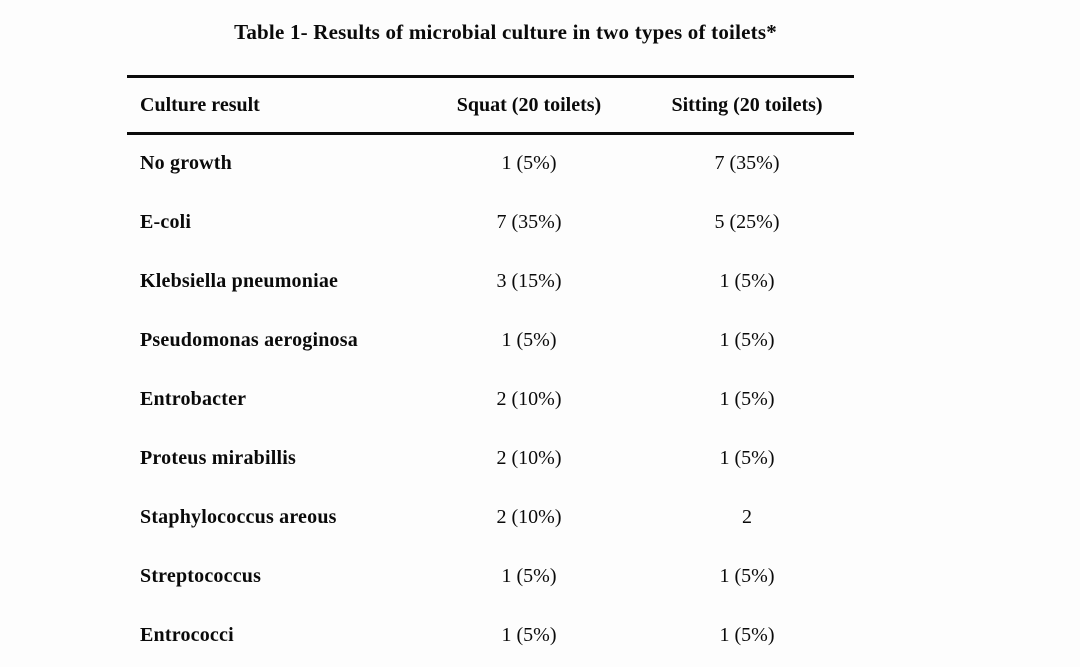 The width and height of the screenshot is (1080, 667). I want to click on table-row: Streptococcus 1 (5%) 1 (5%), so click(490, 576).